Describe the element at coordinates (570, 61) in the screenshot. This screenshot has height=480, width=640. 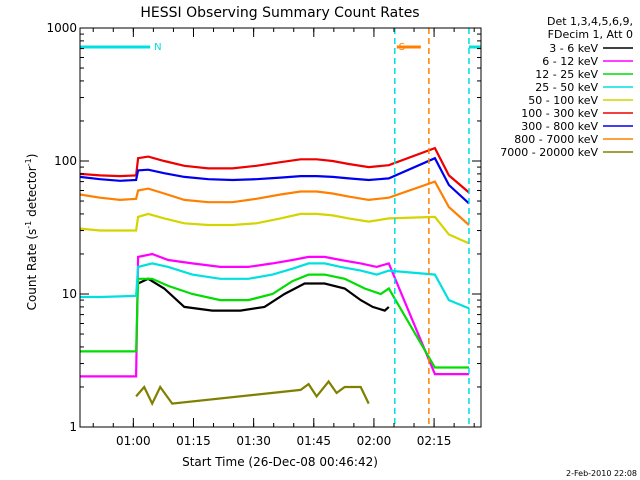
I see `legend-label-2: 6 - 12 keV` at that location.